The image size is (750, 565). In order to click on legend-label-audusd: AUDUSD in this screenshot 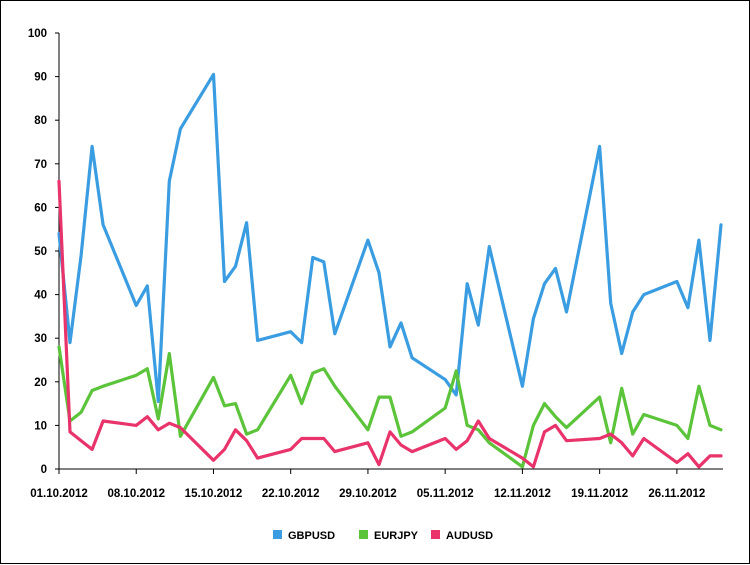, I will do `click(469, 536)`.